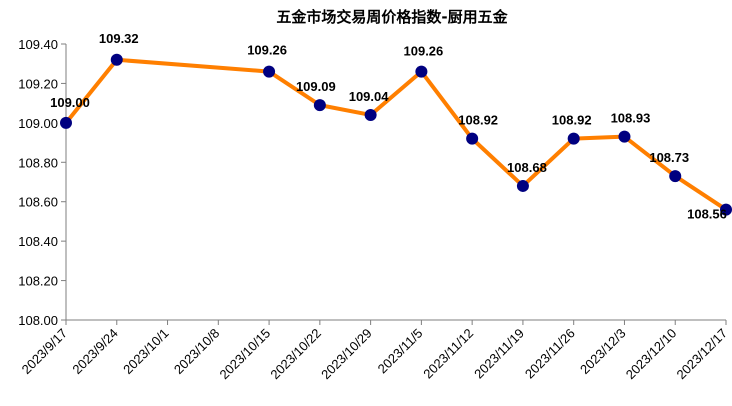 This screenshot has width=732, height=406. Describe the element at coordinates (38, 241) in the screenshot. I see `y-tick-label: 108.40` at that location.